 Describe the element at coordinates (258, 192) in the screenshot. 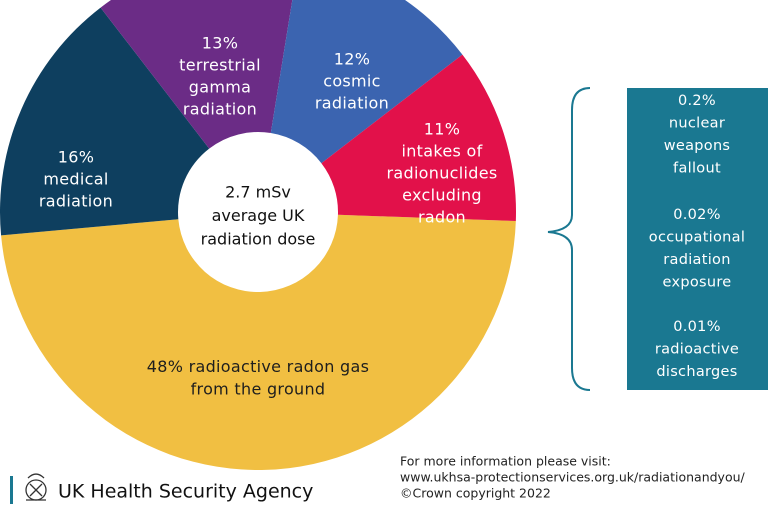

I see `center-label: 2.7 mSv` at that location.